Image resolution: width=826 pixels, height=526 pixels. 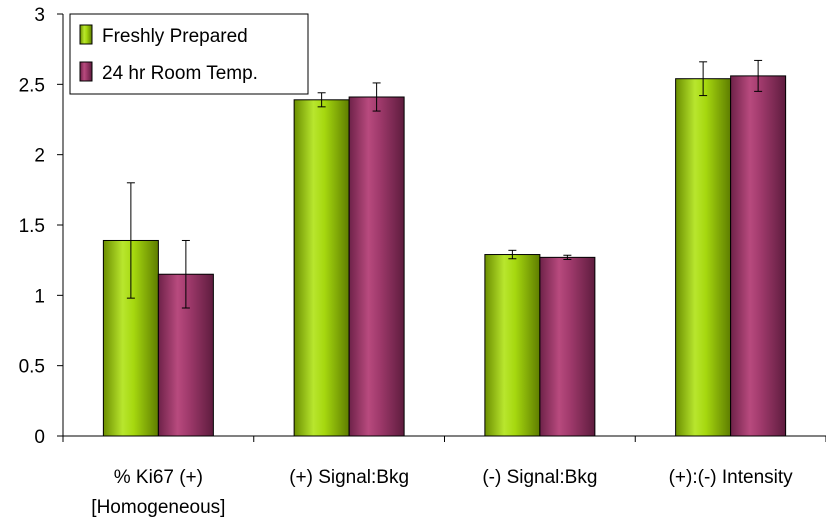 What do you see at coordinates (158, 477) in the screenshot?
I see `x-tick-label: % Ki67 (+)` at bounding box center [158, 477].